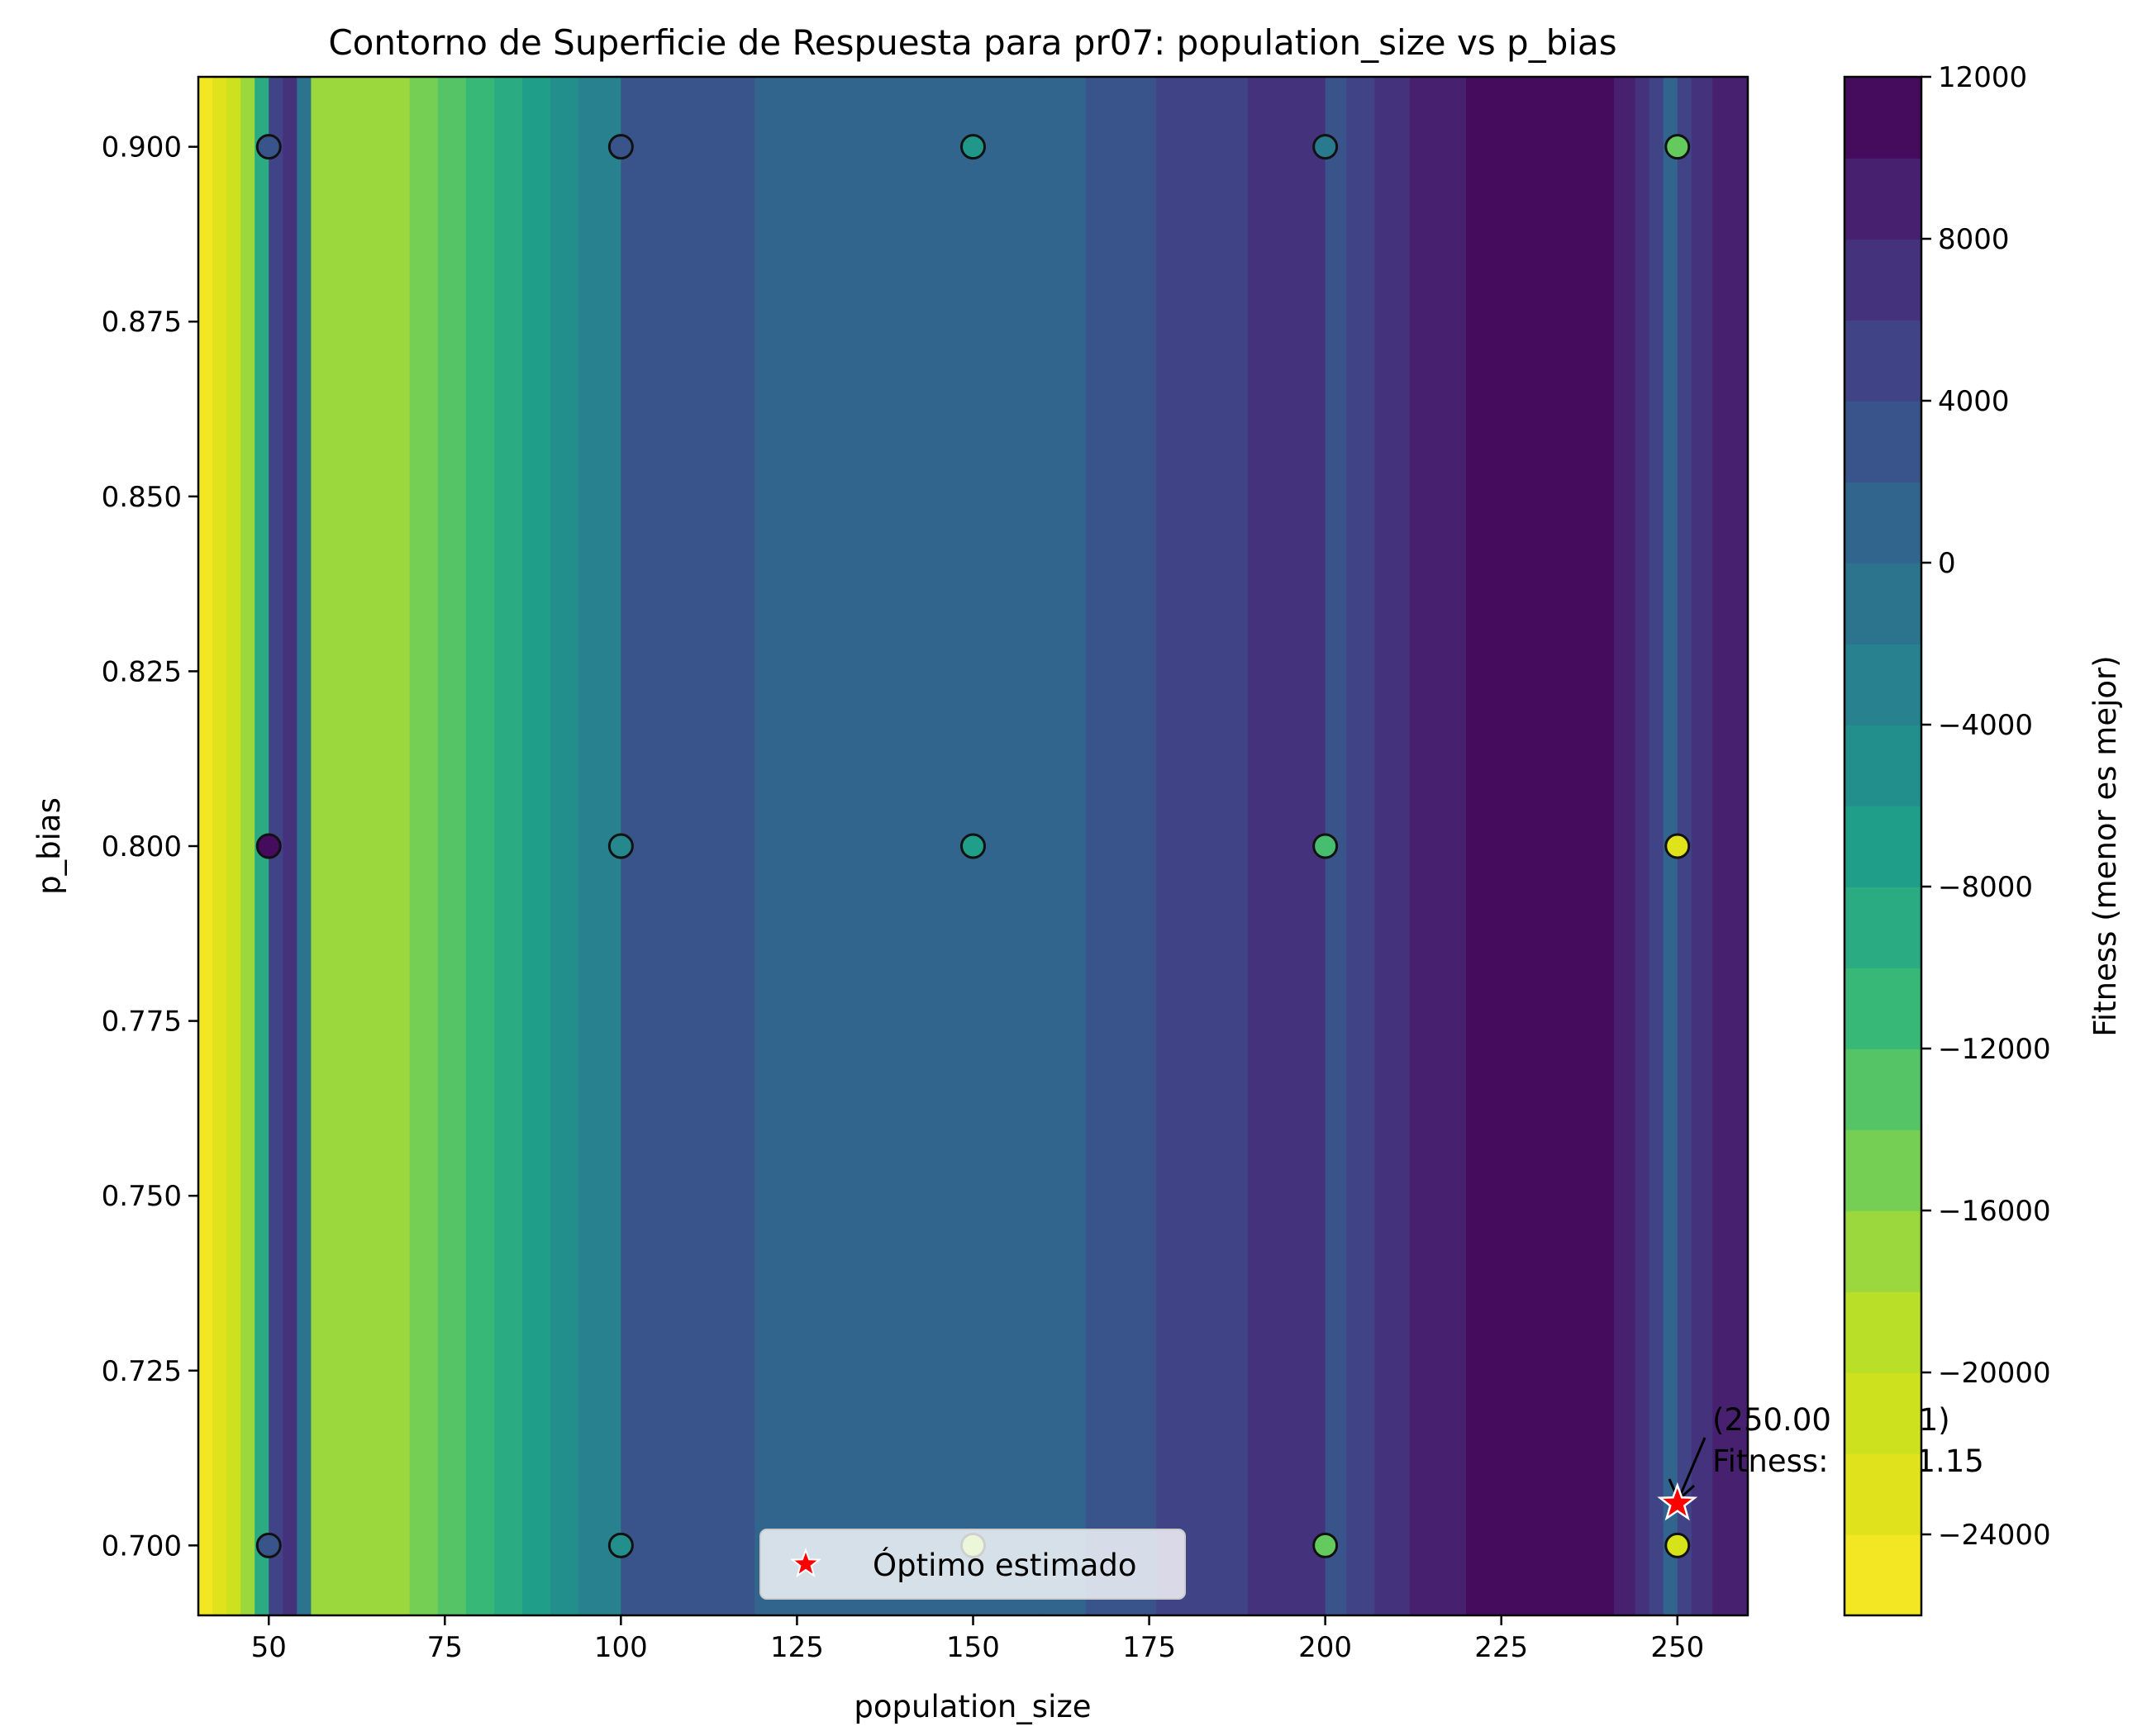 Image resolution: width=2142 pixels, height=1736 pixels. I want to click on colorbar-tick-label: 8000, so click(1974, 240).